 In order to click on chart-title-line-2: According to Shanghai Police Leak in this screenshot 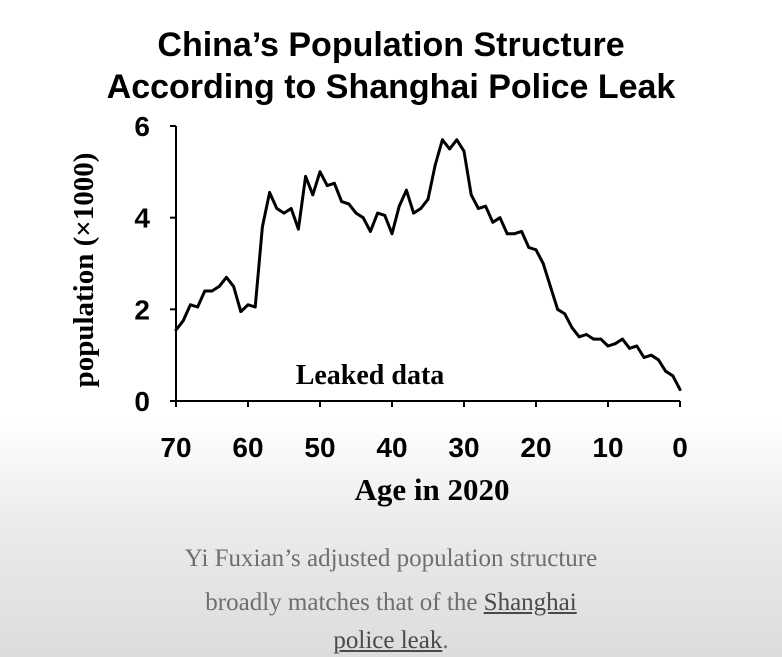, I will do `click(391, 87)`.